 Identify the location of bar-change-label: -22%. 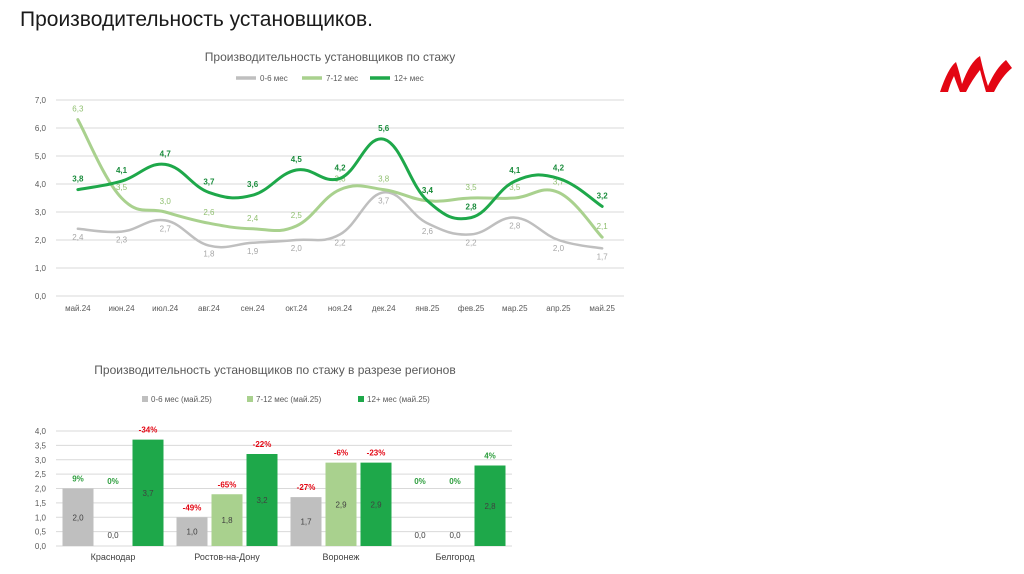
(262, 444).